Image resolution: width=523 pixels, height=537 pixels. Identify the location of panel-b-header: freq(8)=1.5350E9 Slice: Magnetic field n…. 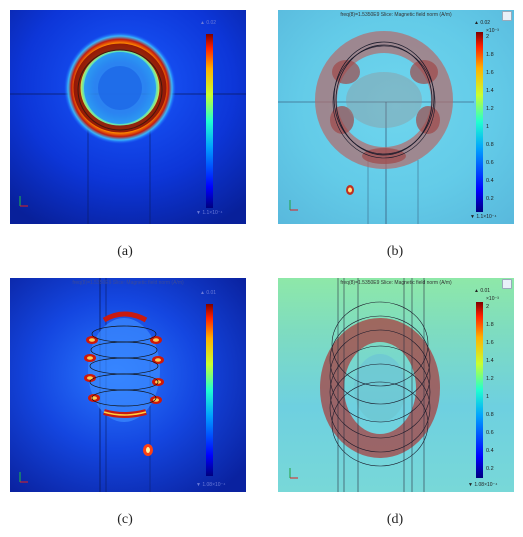
(396, 15).